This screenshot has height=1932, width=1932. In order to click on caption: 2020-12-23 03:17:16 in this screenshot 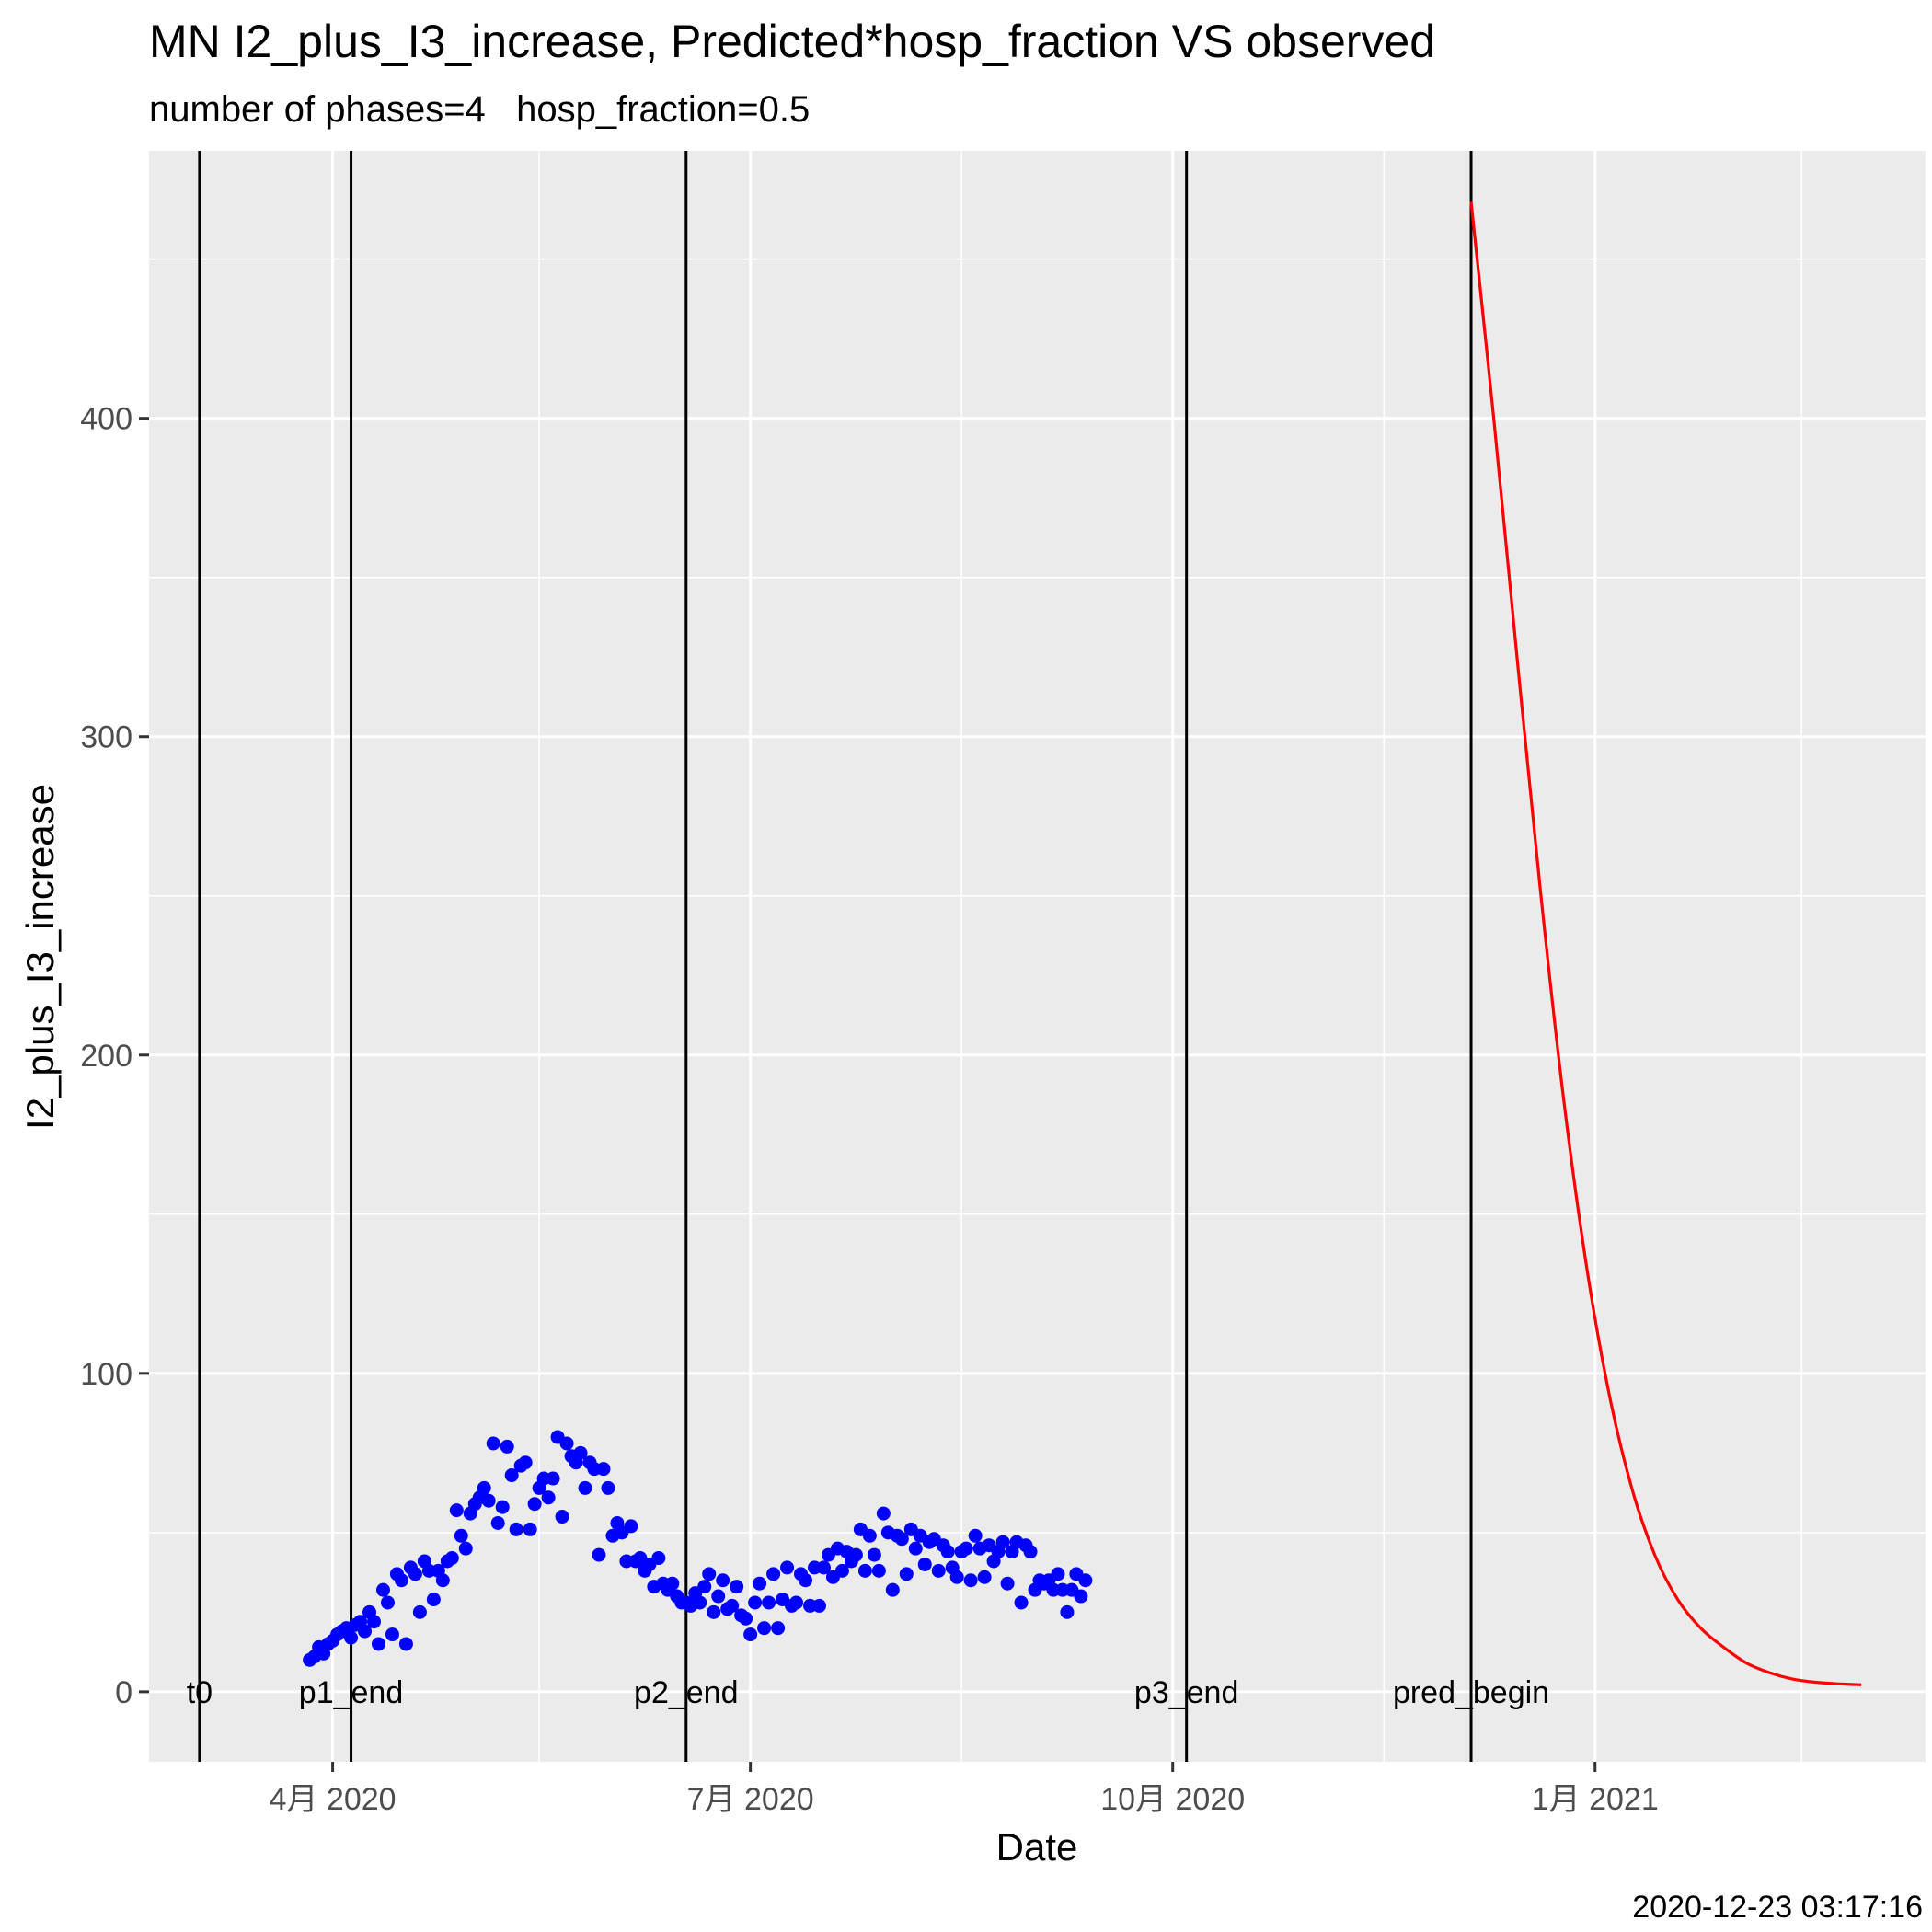, I will do `click(1777, 1907)`.